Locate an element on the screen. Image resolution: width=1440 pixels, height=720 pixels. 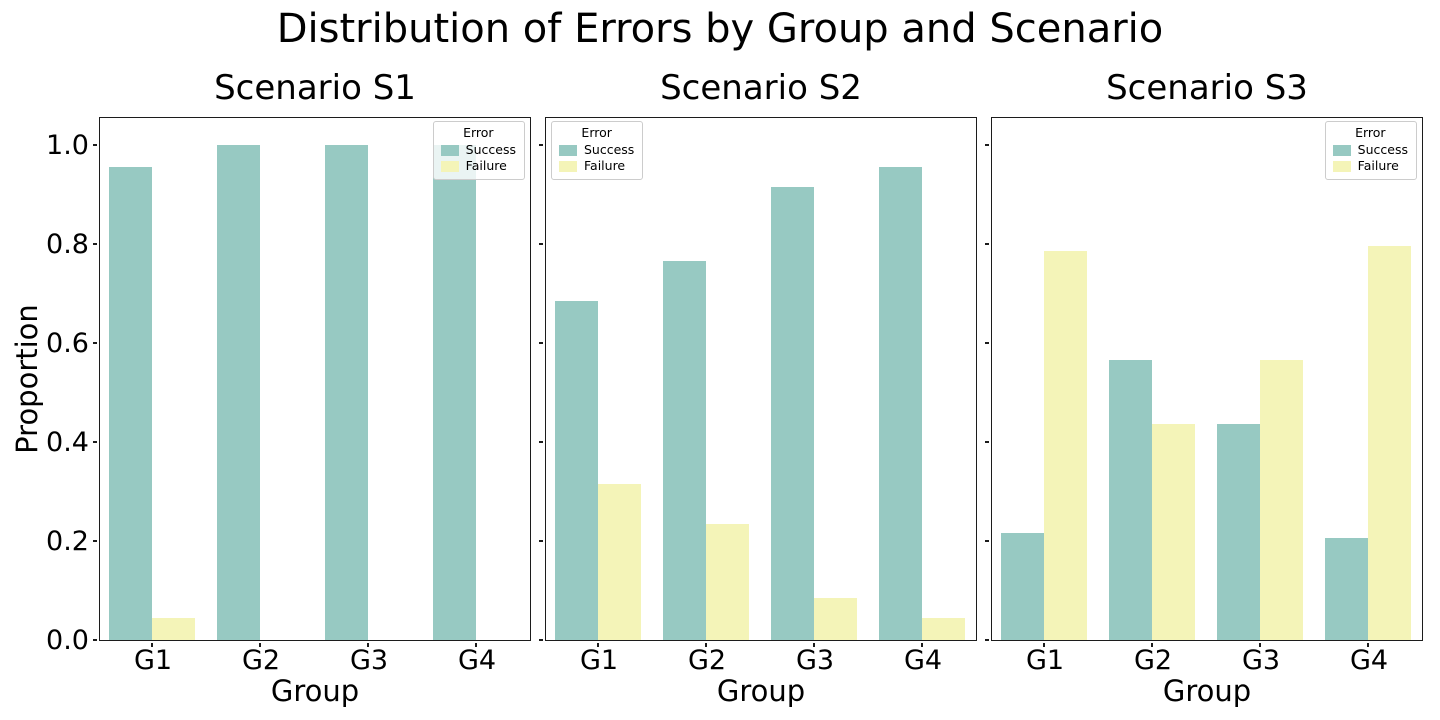
subplot-title-s1: Scenario S1 is located at coordinates (315, 88).